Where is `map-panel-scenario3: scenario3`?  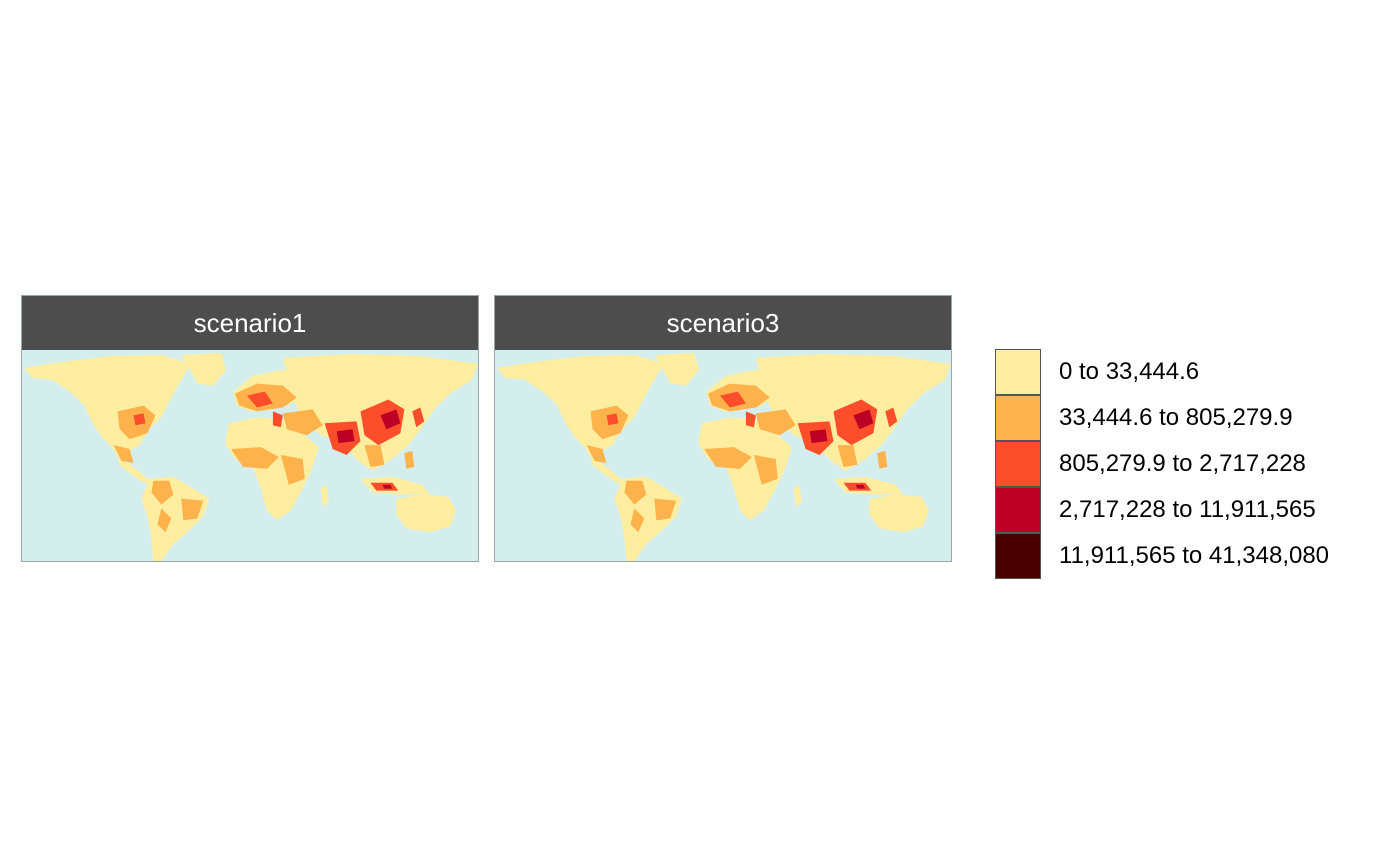 map-panel-scenario3: scenario3 is located at coordinates (723, 428).